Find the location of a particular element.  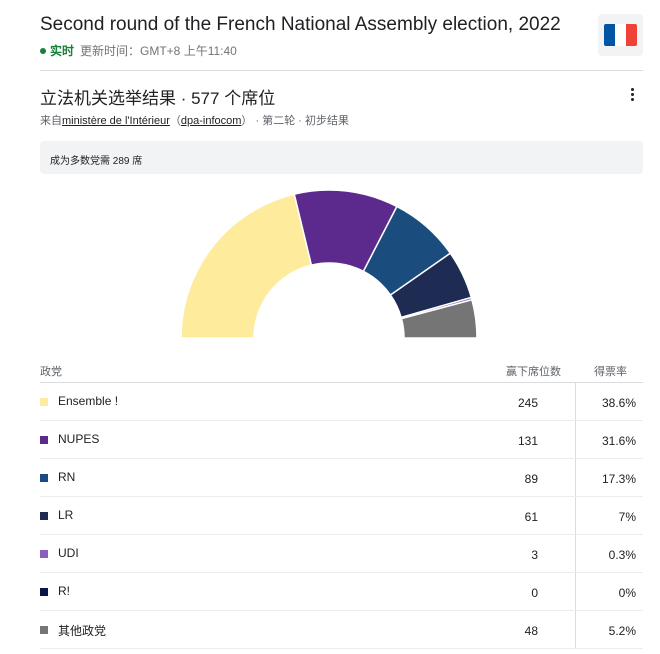

results-subtitle: 立法机关选举结果 · 577 个席位 is located at coordinates (158, 98).